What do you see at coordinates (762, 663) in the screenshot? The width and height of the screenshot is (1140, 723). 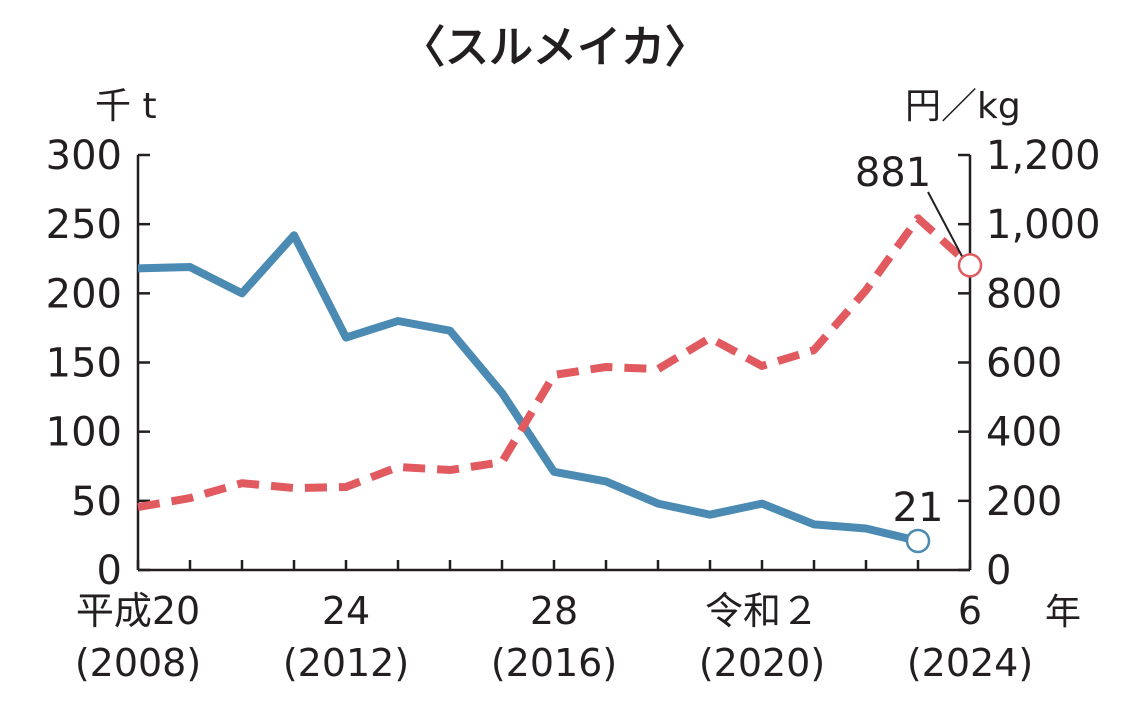 I see `x-tick-label-year: (2020)` at bounding box center [762, 663].